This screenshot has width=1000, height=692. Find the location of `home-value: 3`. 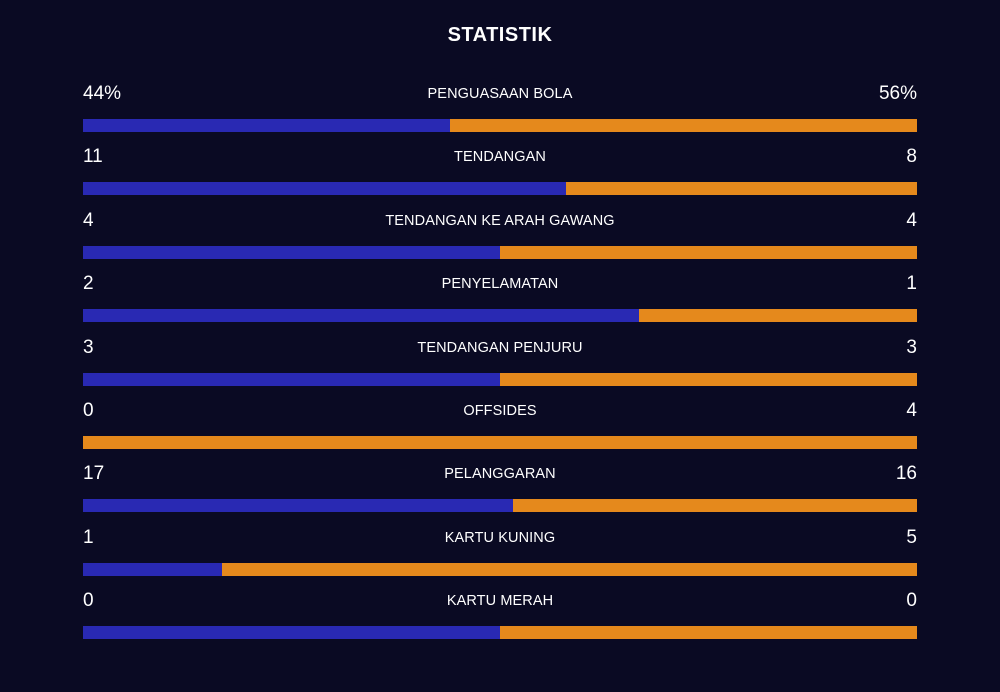

home-value: 3 is located at coordinates (88, 347).